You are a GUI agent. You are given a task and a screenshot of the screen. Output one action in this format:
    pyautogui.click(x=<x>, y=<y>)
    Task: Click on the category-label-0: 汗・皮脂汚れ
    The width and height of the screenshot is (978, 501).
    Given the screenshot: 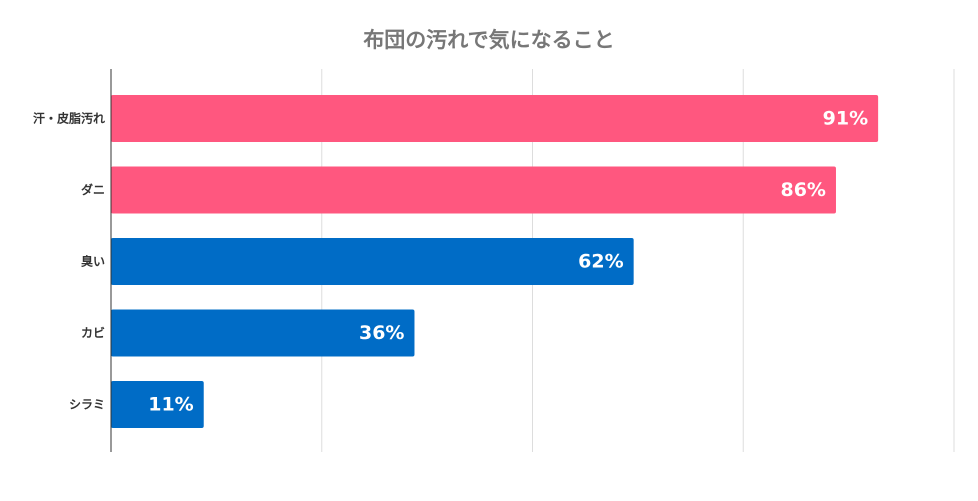 What is the action you would take?
    pyautogui.click(x=69, y=118)
    